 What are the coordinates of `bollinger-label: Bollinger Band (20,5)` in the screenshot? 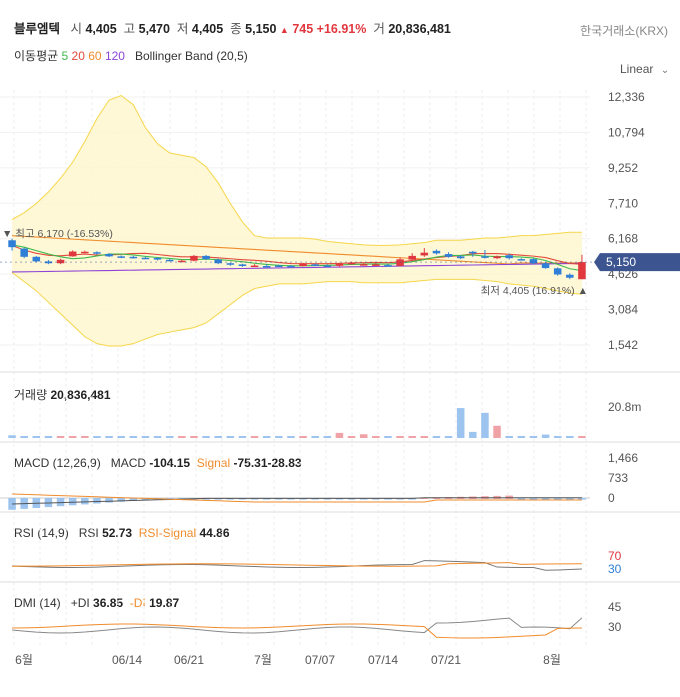 It's located at (191, 56).